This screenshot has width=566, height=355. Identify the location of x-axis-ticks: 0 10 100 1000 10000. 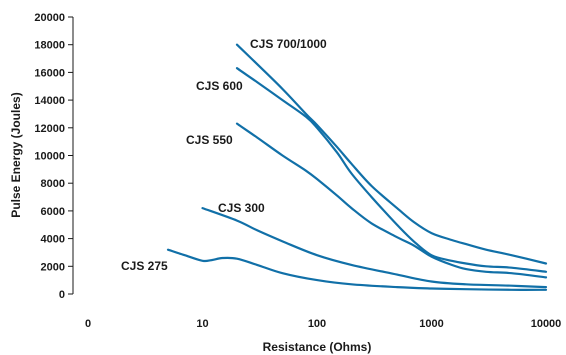
(323, 324).